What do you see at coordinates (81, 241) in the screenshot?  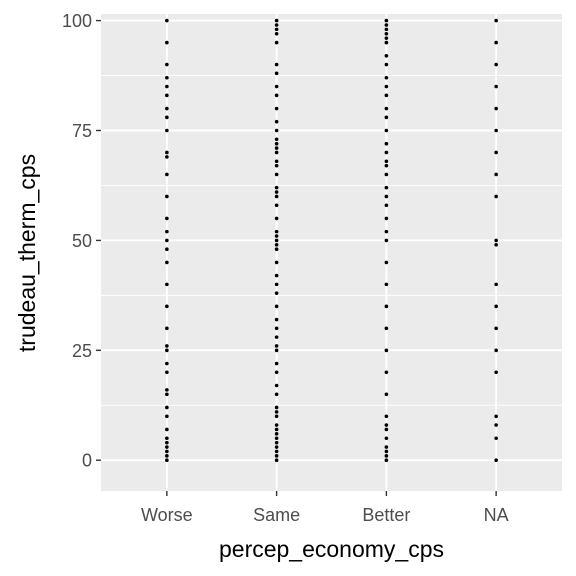 I see `y-axis: 0 25 50 75 100` at bounding box center [81, 241].